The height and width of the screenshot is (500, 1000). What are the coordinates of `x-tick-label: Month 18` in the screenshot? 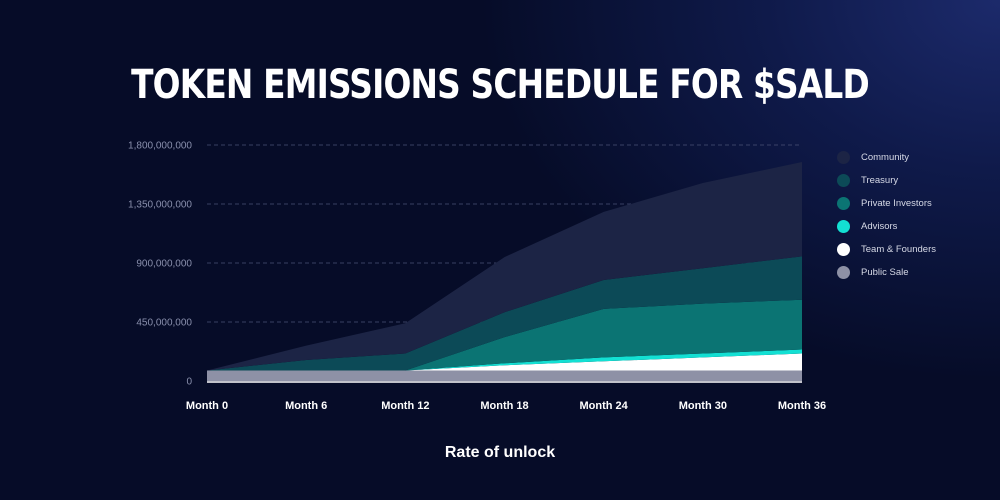 It's located at (504, 406).